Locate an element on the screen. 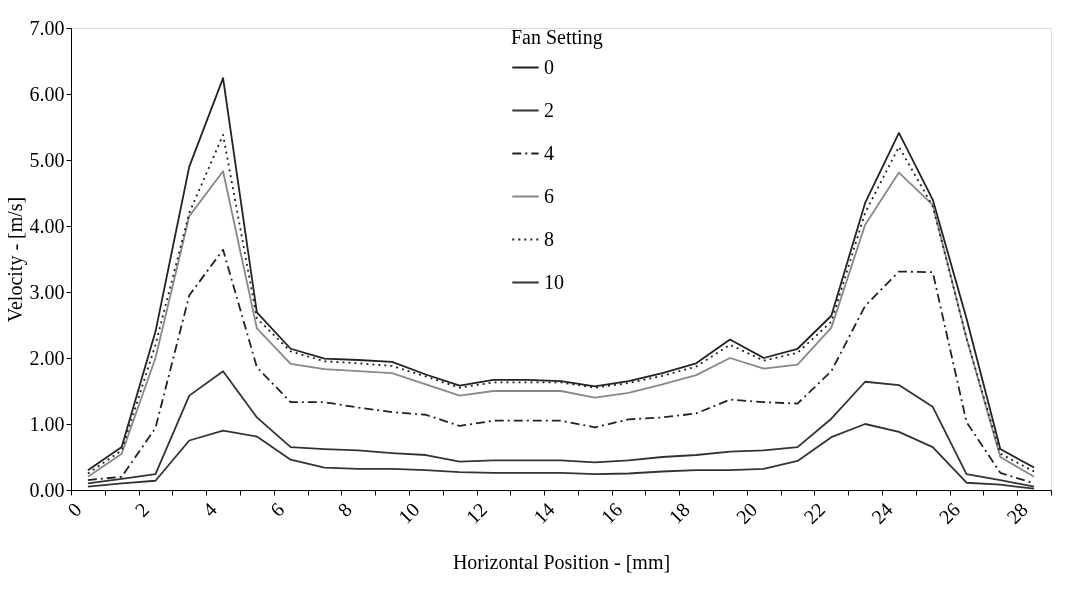 Image resolution: width=1089 pixels, height=609 pixels. y-tick-label: 3.00 is located at coordinates (47, 291).